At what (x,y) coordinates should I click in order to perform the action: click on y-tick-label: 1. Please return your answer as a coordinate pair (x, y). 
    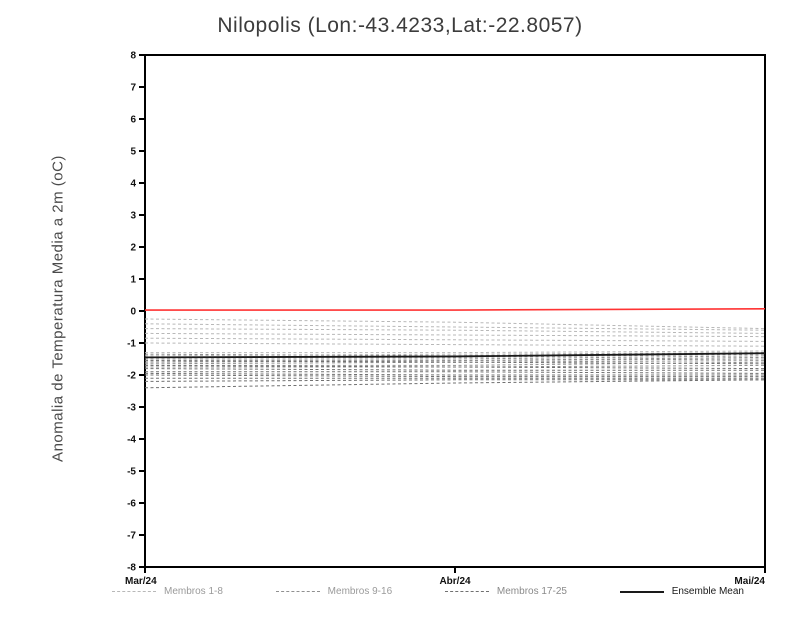
    Looking at the image, I should click on (133, 280).